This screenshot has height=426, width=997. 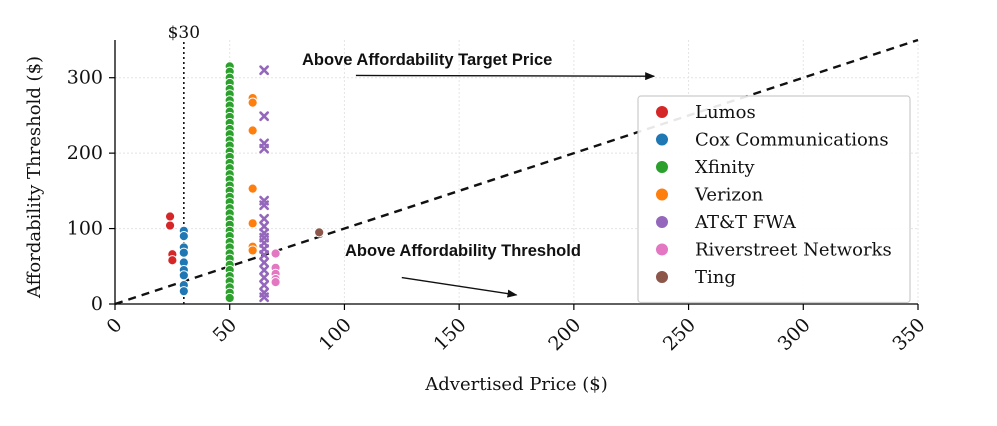 What do you see at coordinates (85, 229) in the screenshot?
I see `y-tick-label: 100` at bounding box center [85, 229].